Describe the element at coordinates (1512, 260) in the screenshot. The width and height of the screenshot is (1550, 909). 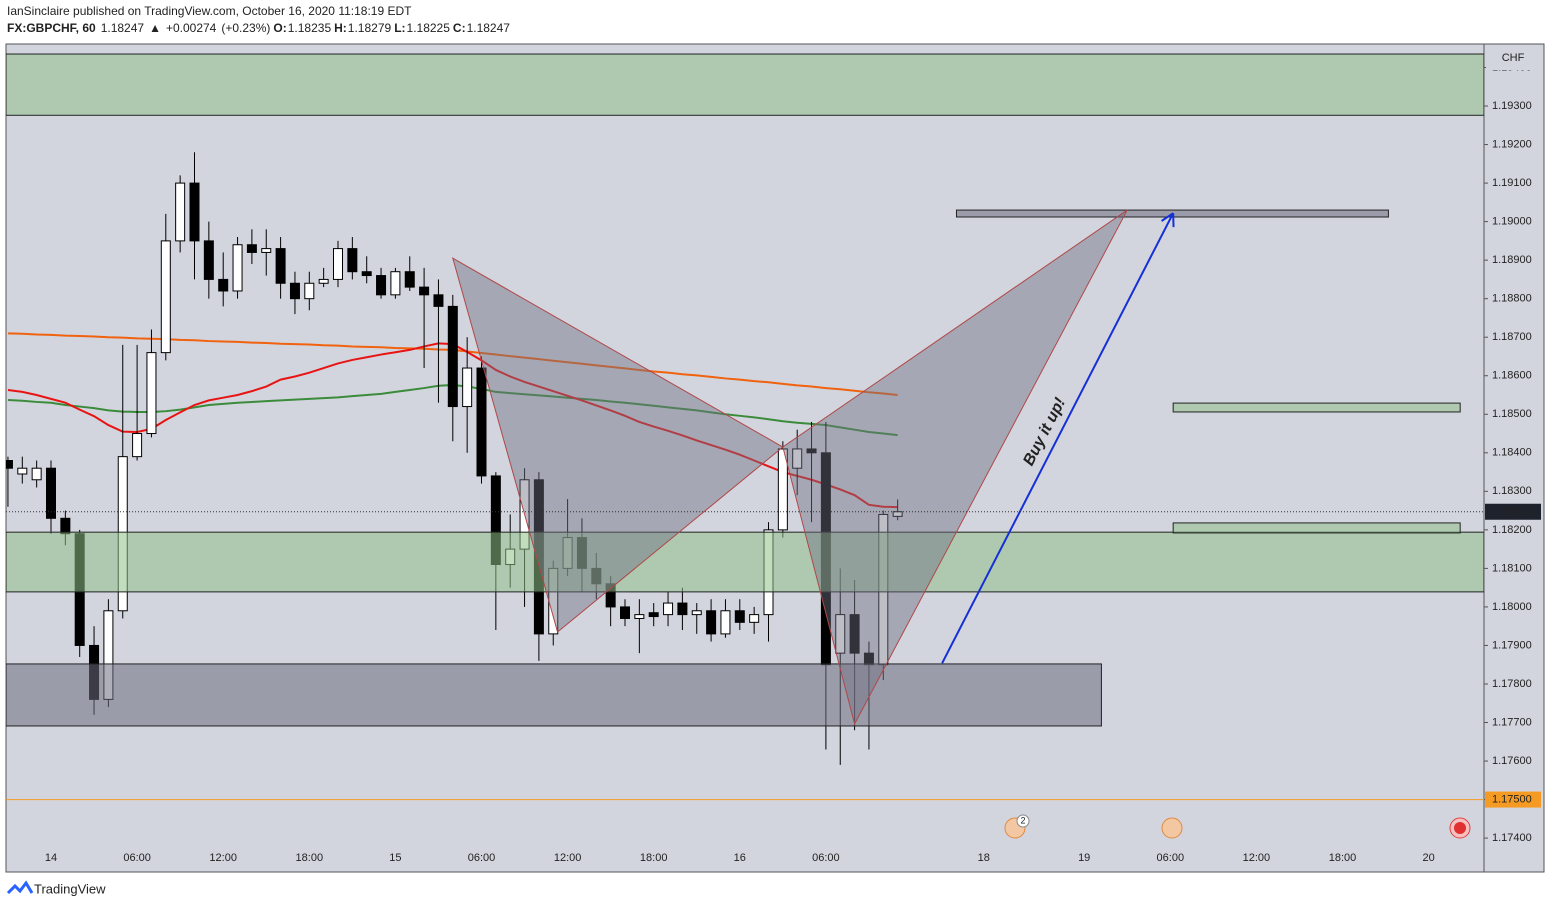
I see `y-tick-label: 1.18900` at that location.